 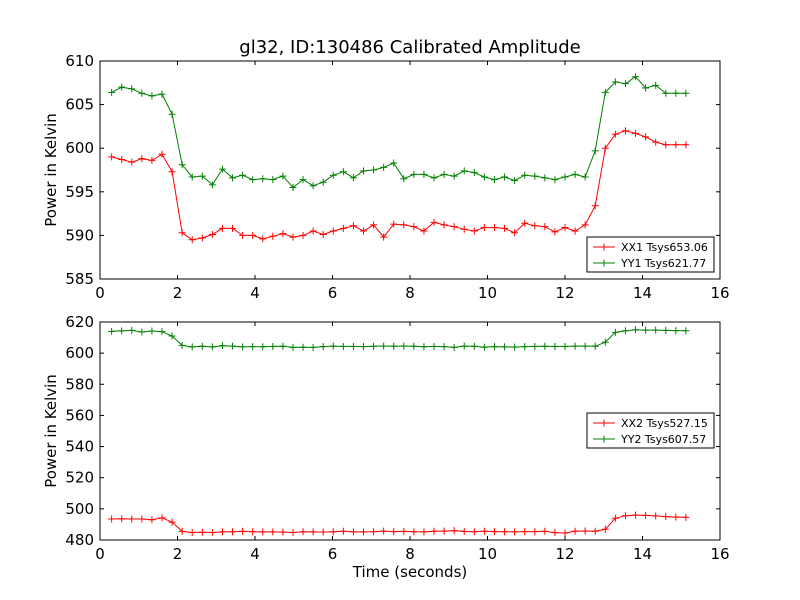 I want to click on x-tick-label: 6, so click(x=333, y=554).